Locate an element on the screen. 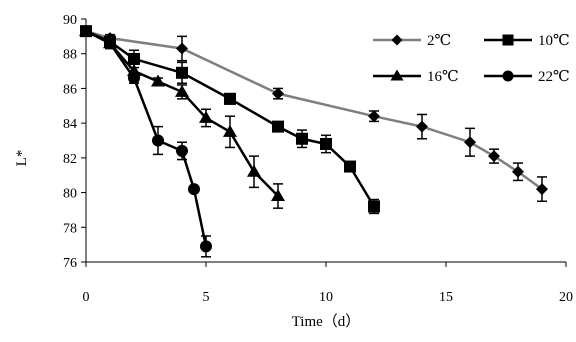 The width and height of the screenshot is (576, 342). legend-item: 22℃ is located at coordinates (527, 77).